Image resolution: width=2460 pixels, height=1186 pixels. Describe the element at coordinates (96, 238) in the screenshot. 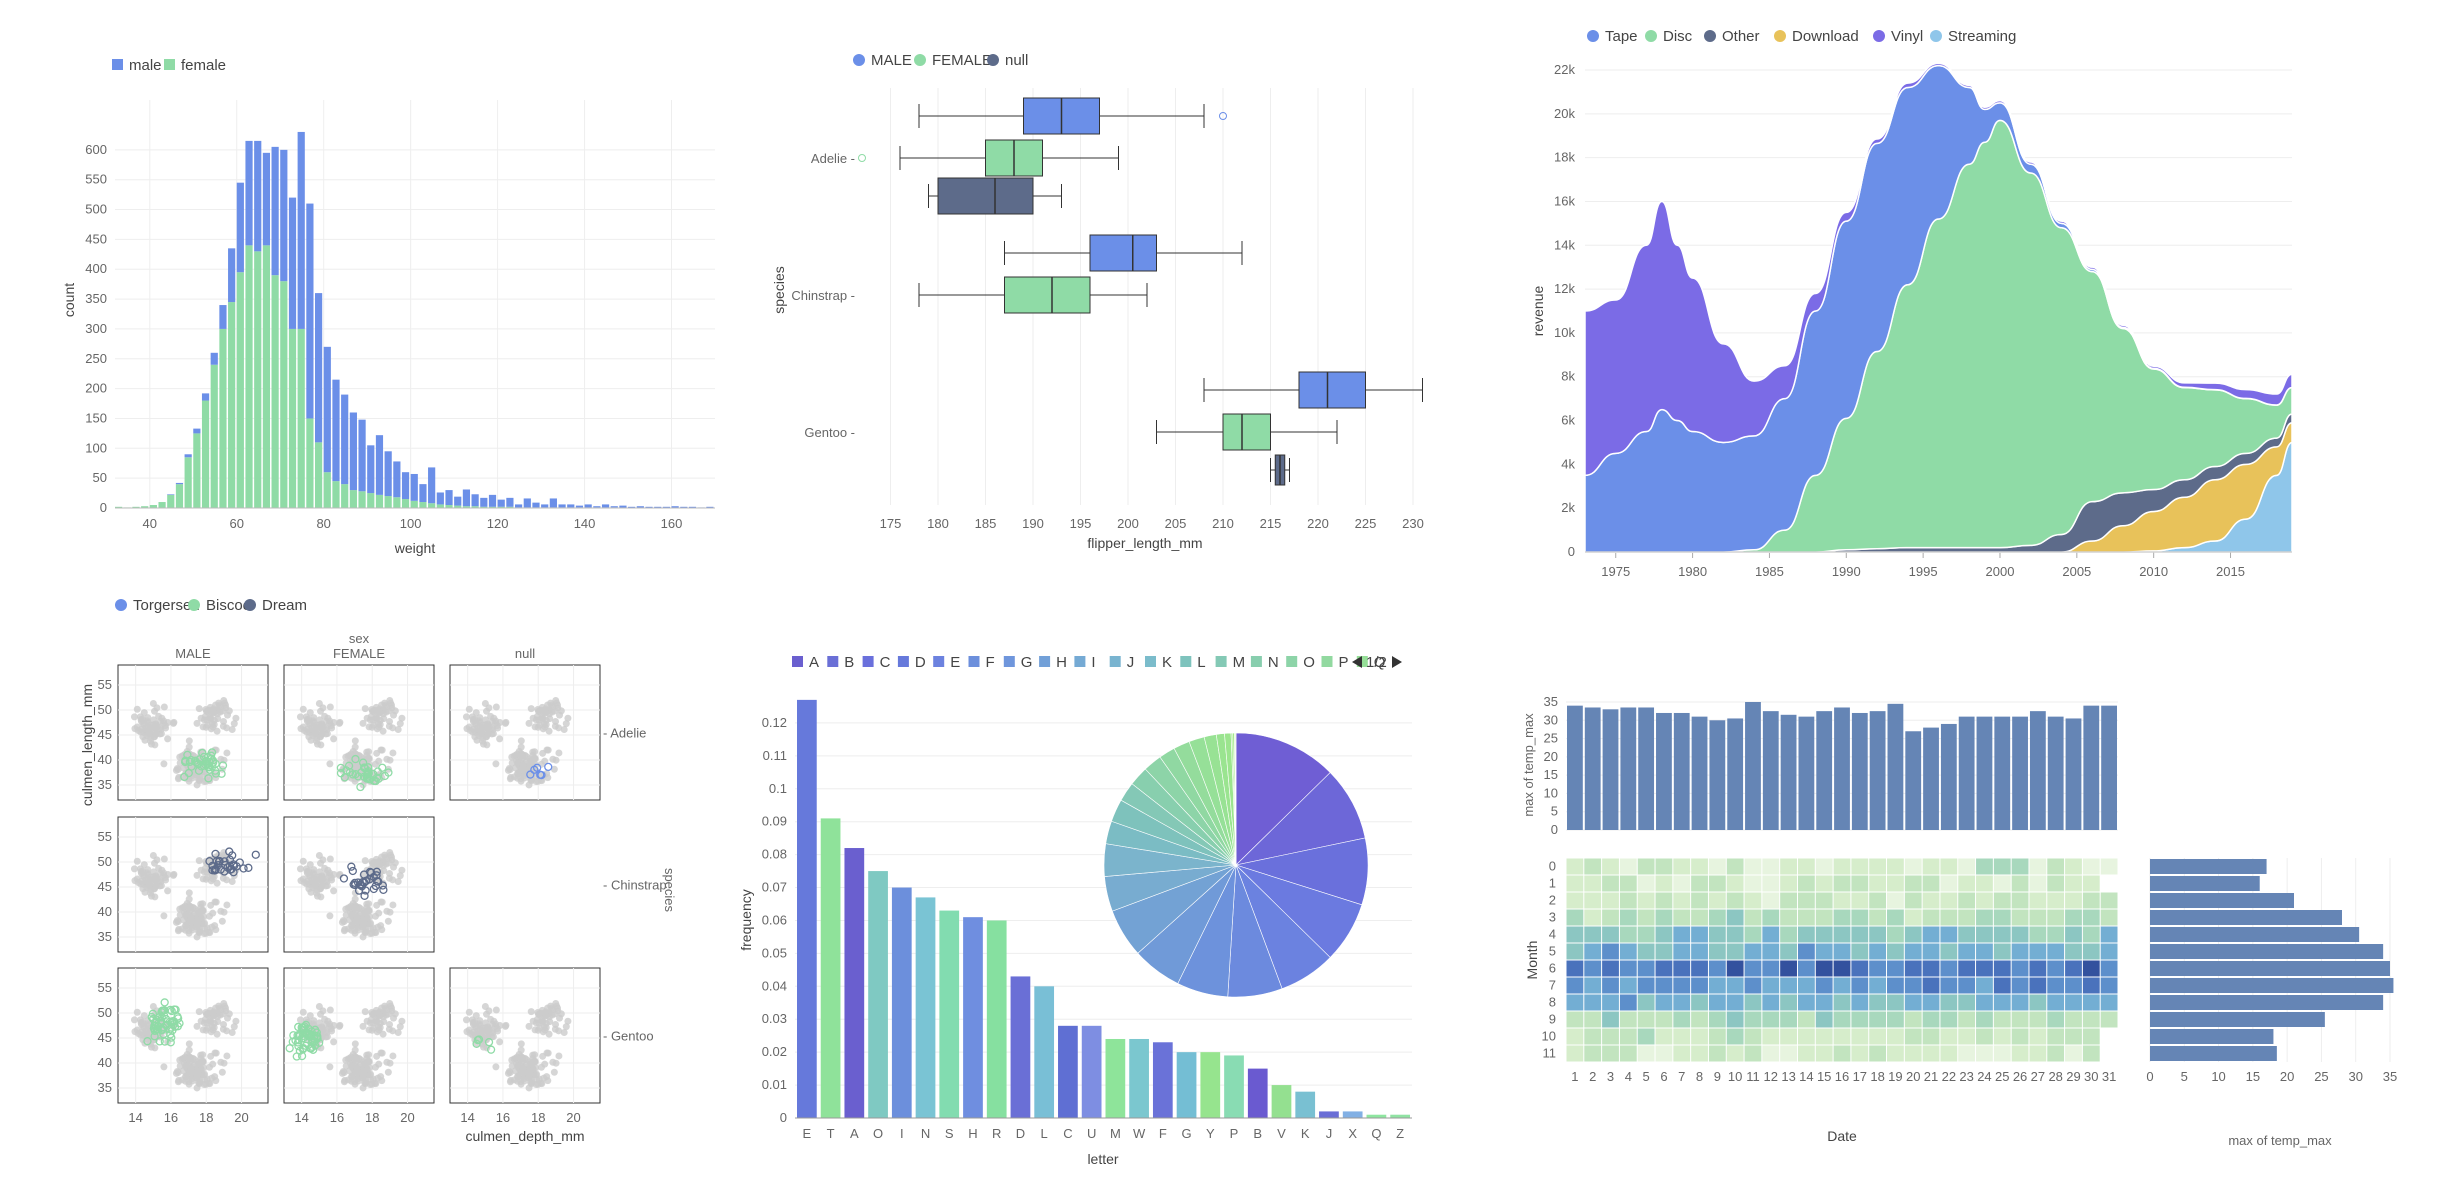

I see `y-tick-label: 450` at that location.